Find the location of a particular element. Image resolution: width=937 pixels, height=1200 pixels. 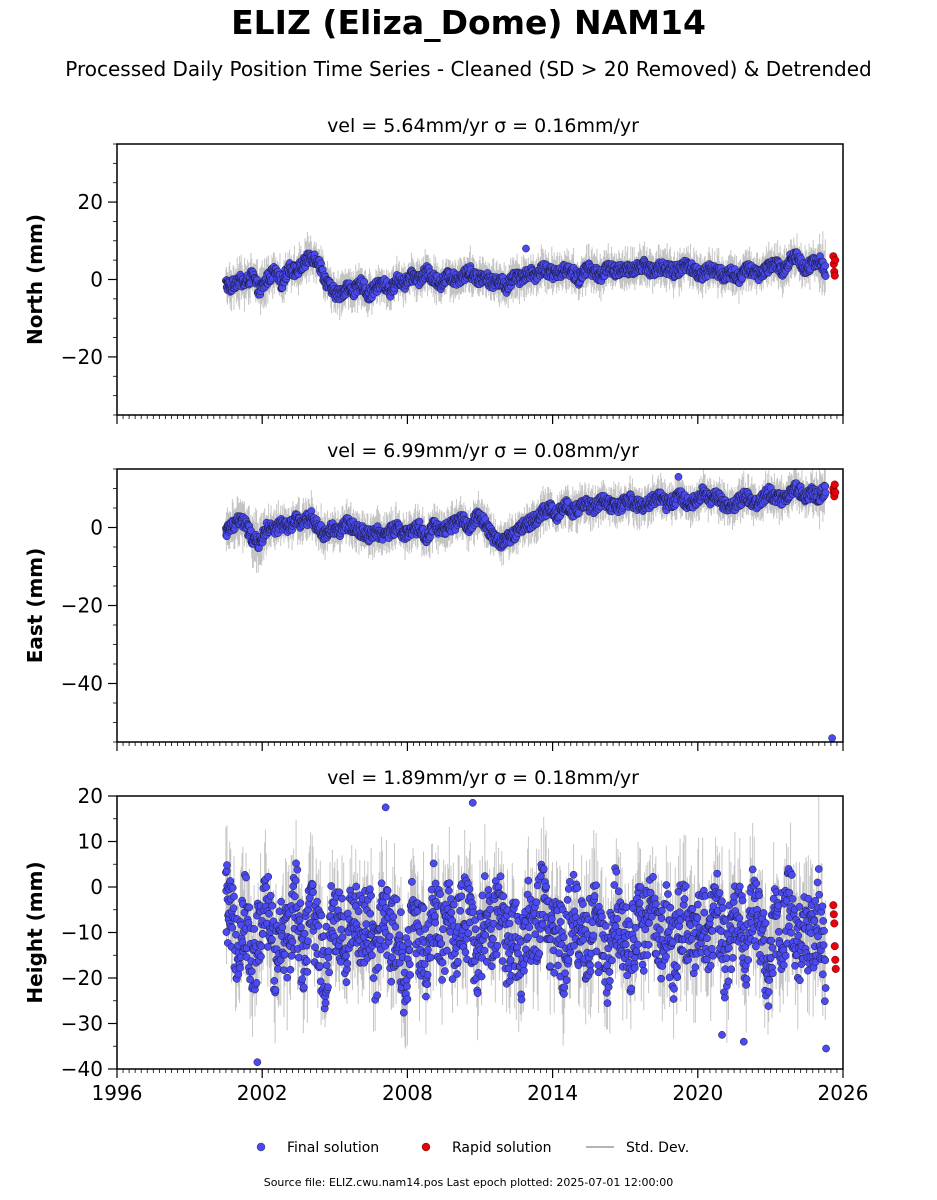

east-y-tick-label: −20 is located at coordinates (82, 606).